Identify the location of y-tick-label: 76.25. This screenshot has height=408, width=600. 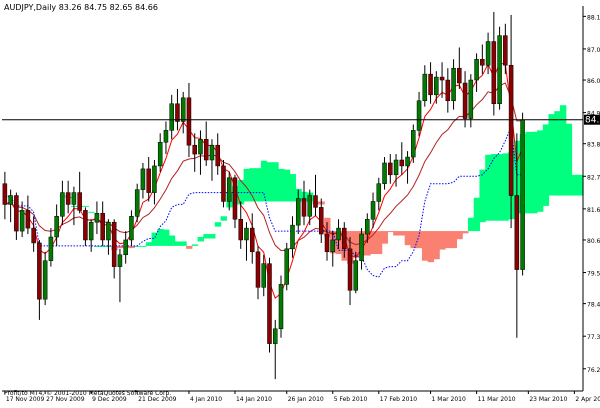
(593, 370).